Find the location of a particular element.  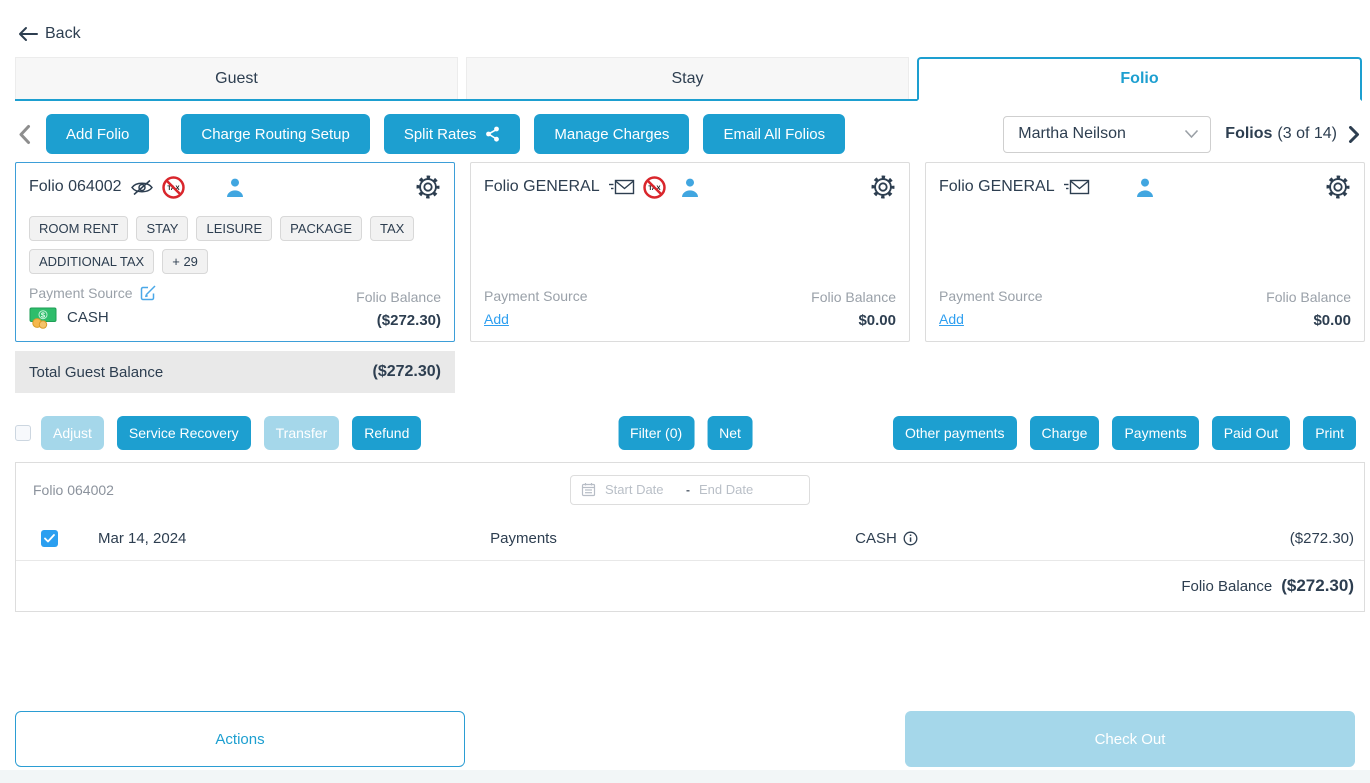

ledger-row: Mar 14, 2024 Payments CASH ($272.30) is located at coordinates (690, 538).